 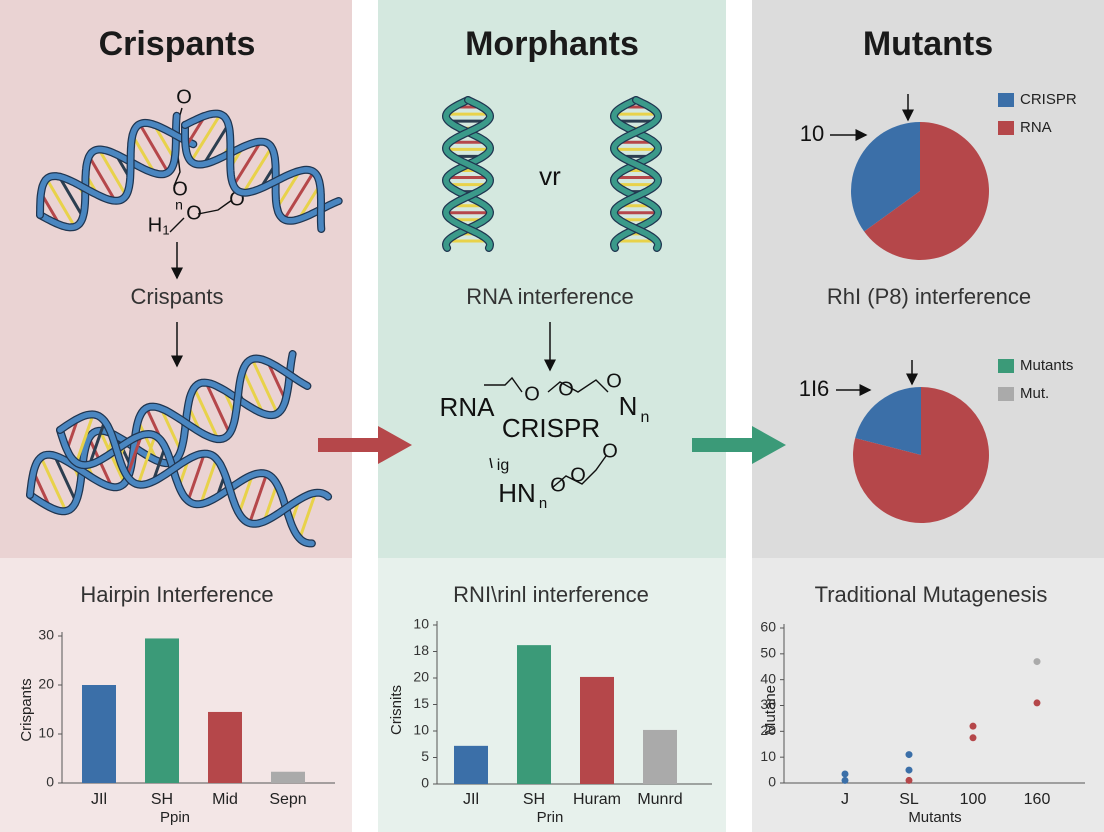 I want to click on x-tick-label: J, so click(x=845, y=799).